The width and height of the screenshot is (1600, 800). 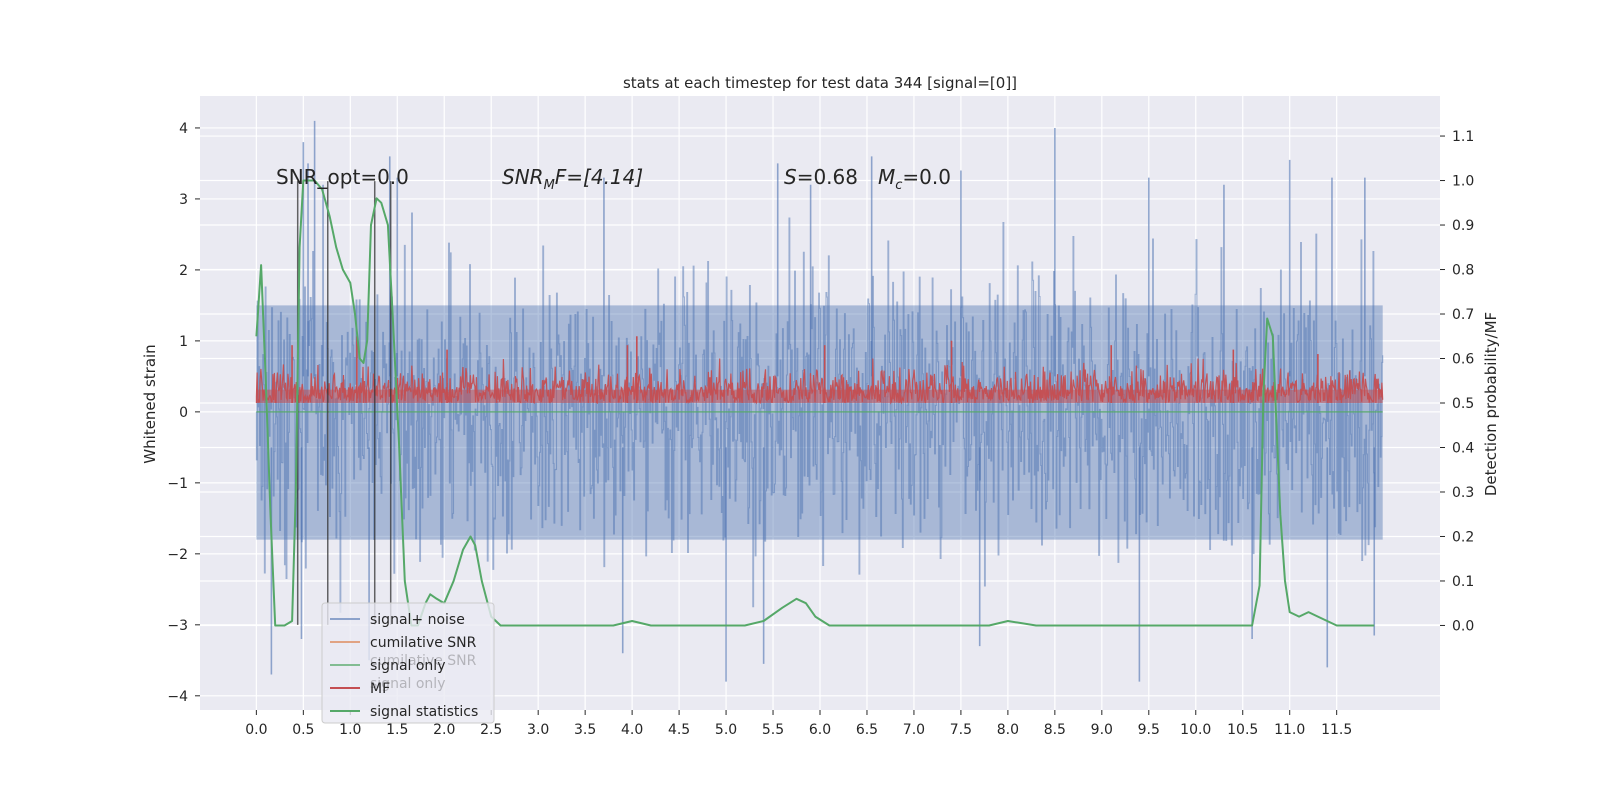 What do you see at coordinates (444, 730) in the screenshot?
I see `x-tick-label-4: 2.0` at bounding box center [444, 730].